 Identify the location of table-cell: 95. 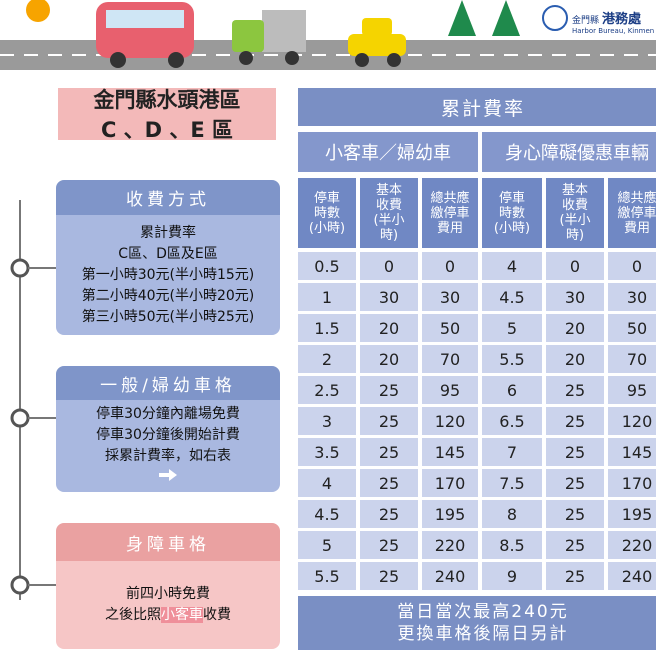
(632, 390).